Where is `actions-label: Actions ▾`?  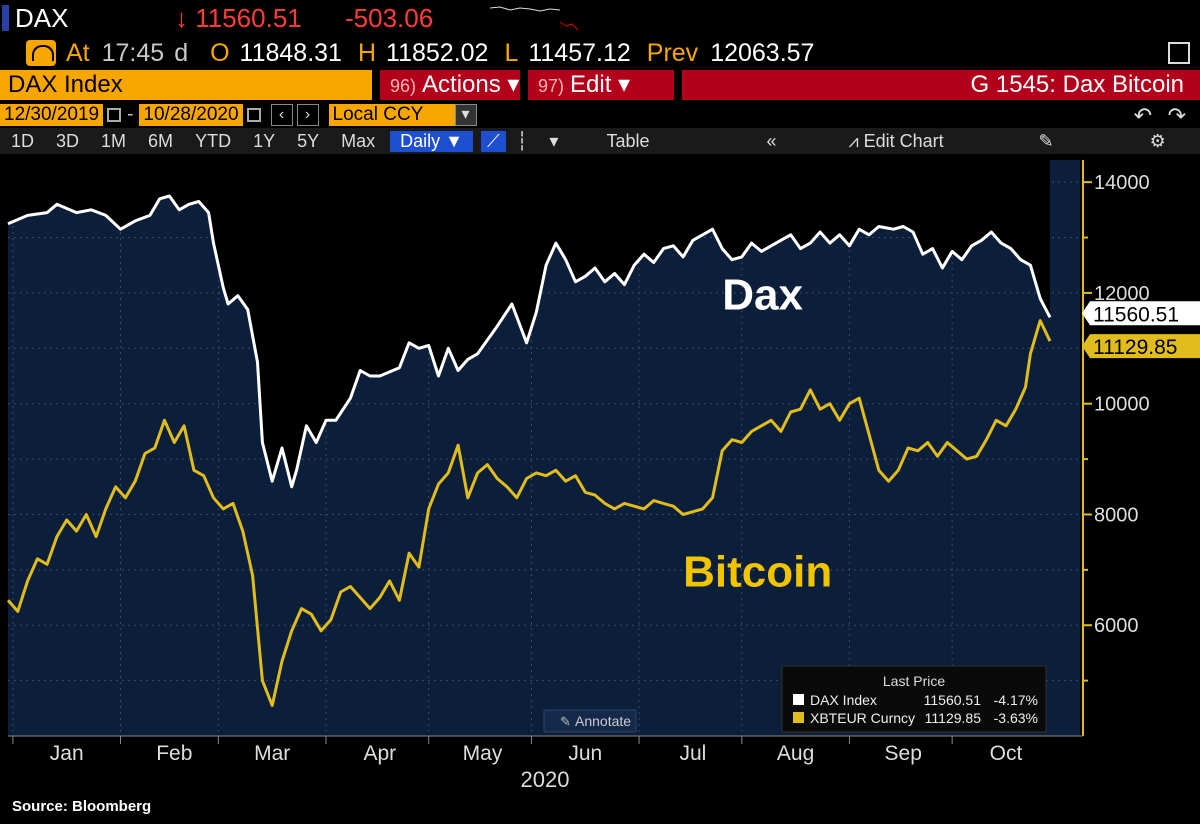 actions-label: Actions ▾ is located at coordinates (471, 84).